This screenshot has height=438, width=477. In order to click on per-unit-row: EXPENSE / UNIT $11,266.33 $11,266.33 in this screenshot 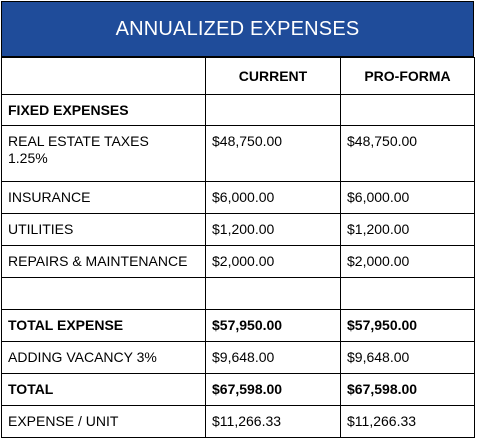, I will do `click(238, 421)`.